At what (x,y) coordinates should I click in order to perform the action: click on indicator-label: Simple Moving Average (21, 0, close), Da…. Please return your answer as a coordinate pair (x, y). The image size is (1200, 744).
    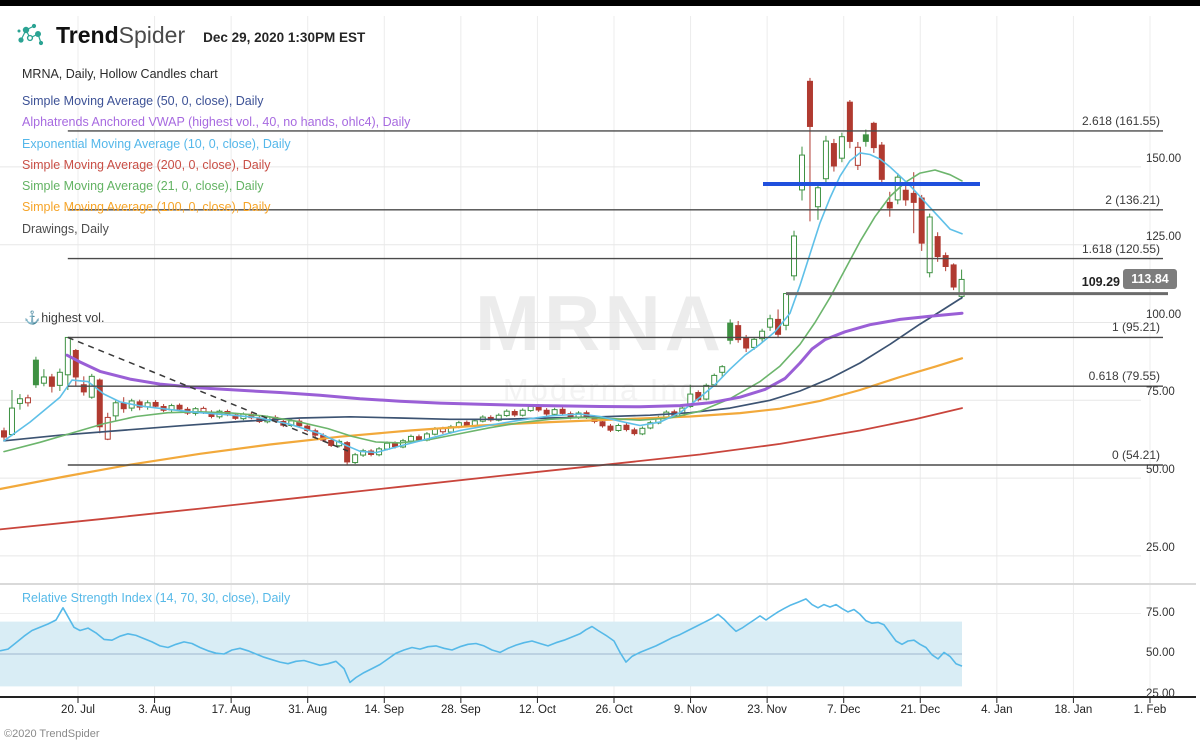
    Looking at the image, I should click on (143, 186).